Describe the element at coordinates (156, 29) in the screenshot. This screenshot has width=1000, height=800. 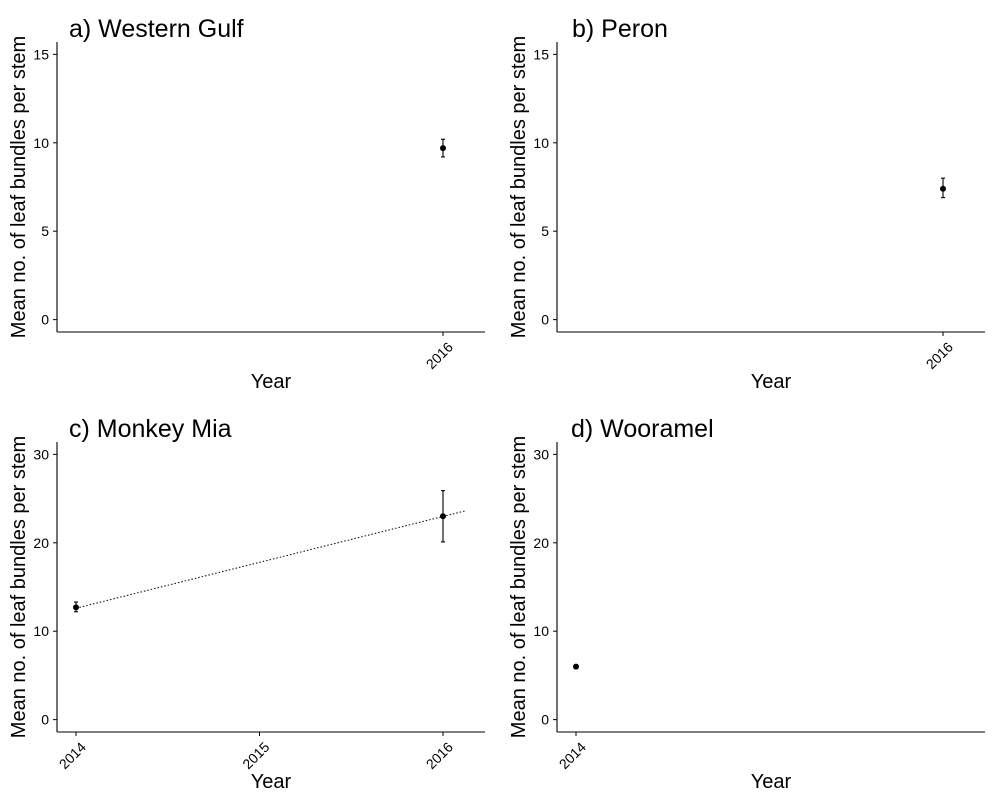
I see `panel-title: a) Western Gulf` at that location.